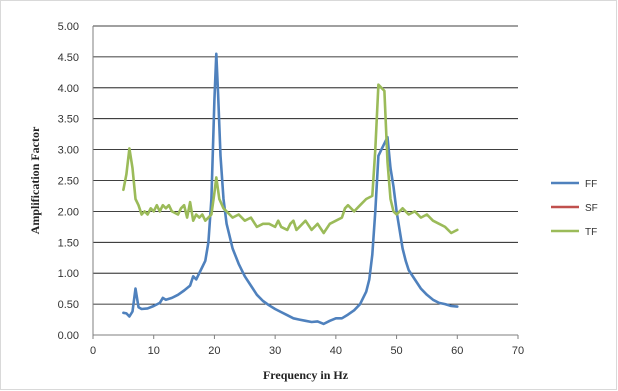 The height and width of the screenshot is (391, 618). Describe the element at coordinates (574, 208) in the screenshot. I see `legend: FF SF TF` at that location.